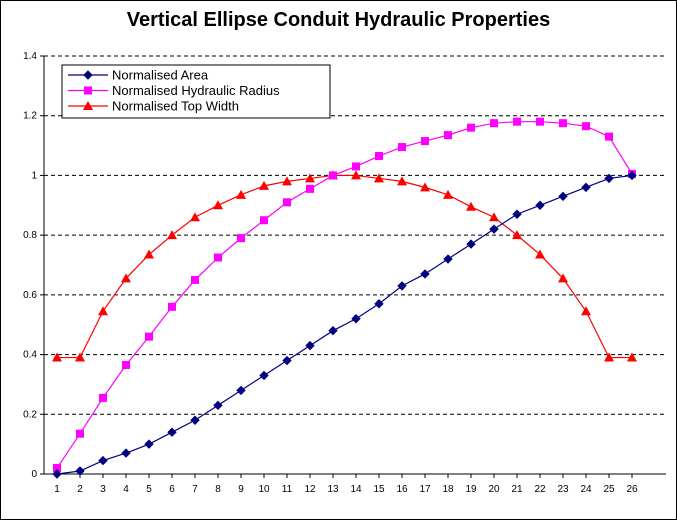  What do you see at coordinates (356, 489) in the screenshot?
I see `x-tick-label: 14` at bounding box center [356, 489].